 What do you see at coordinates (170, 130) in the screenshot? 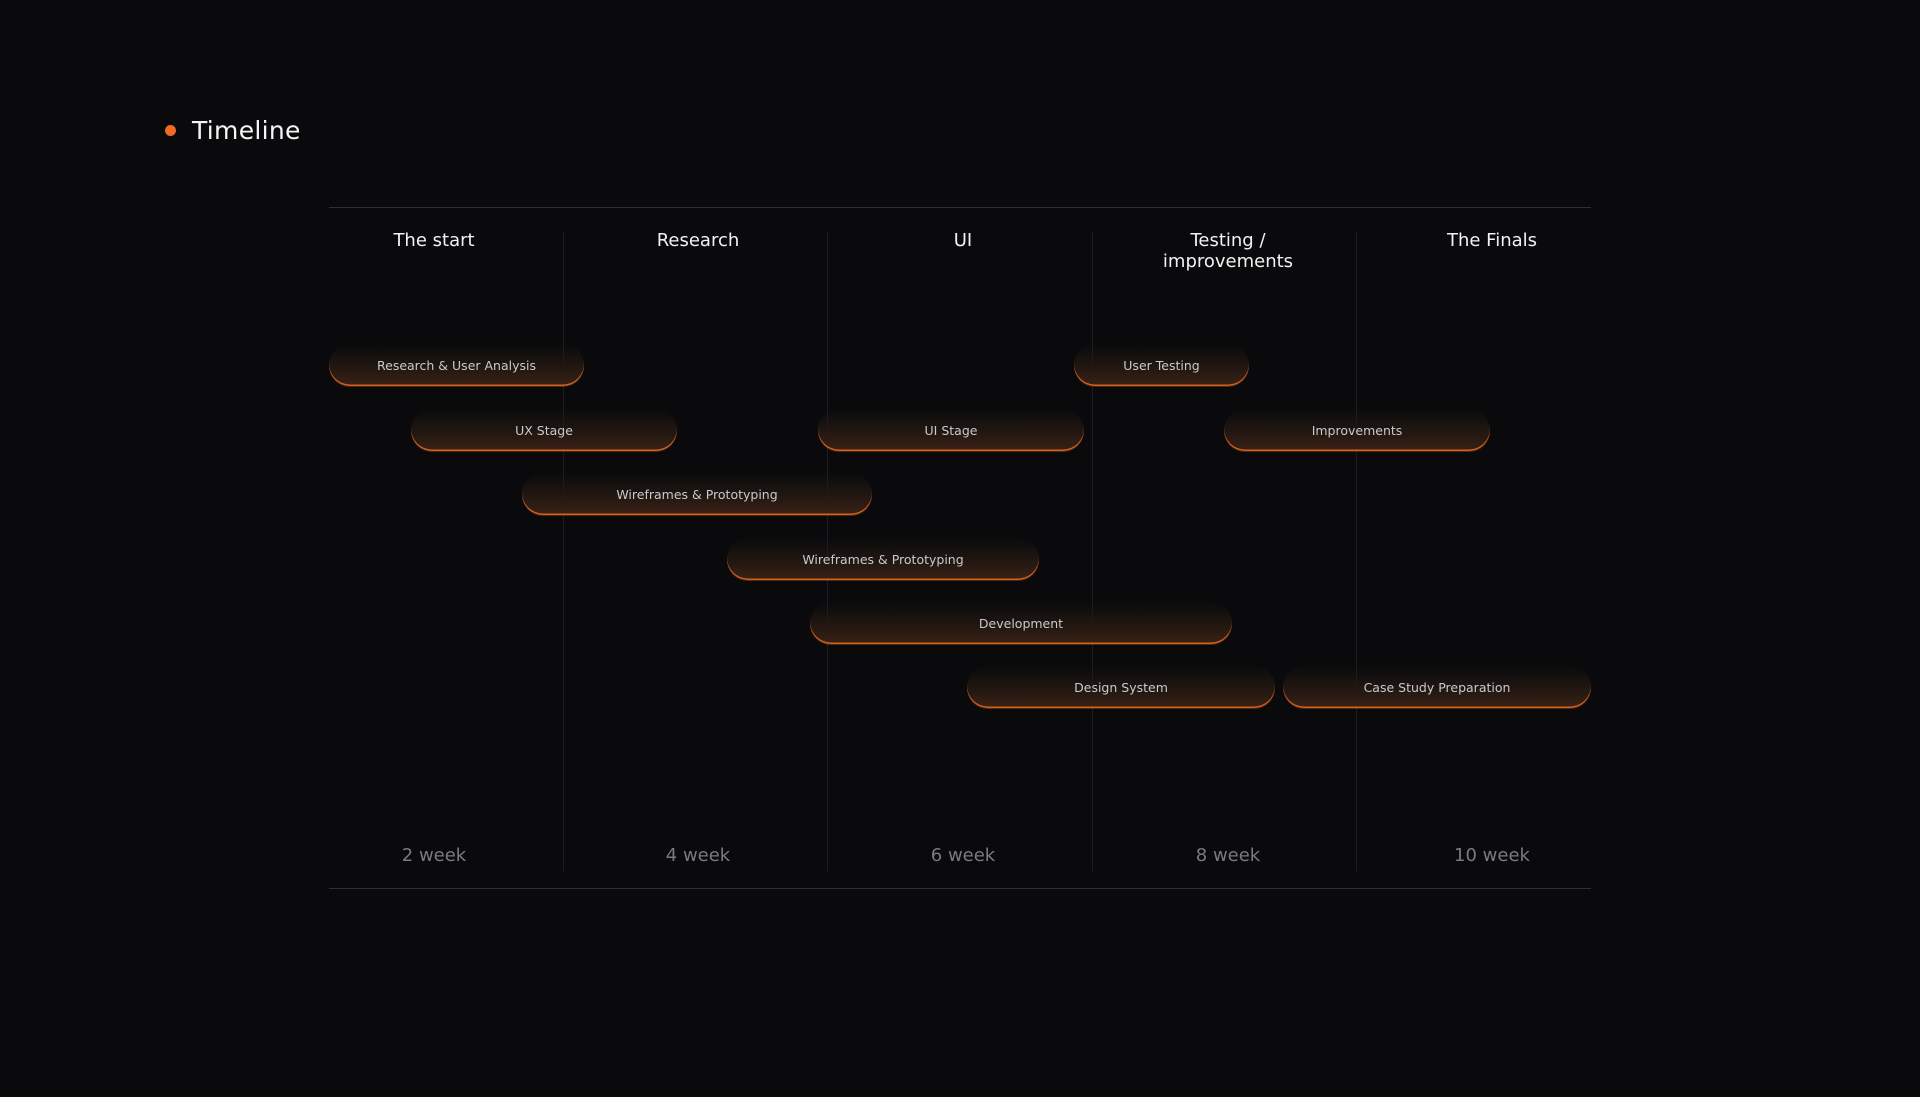
I see `accent-dot` at bounding box center [170, 130].